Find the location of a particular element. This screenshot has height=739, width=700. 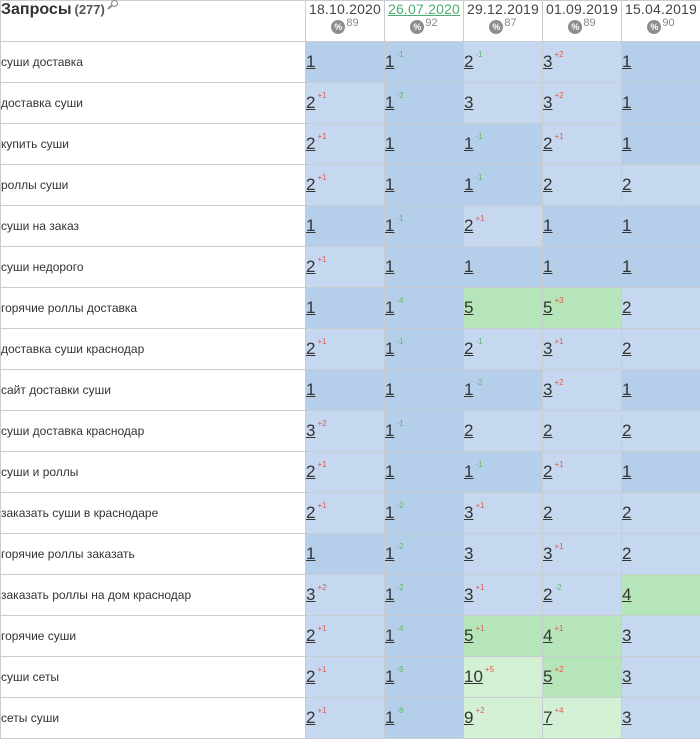

position-link: 9 is located at coordinates (469, 717).